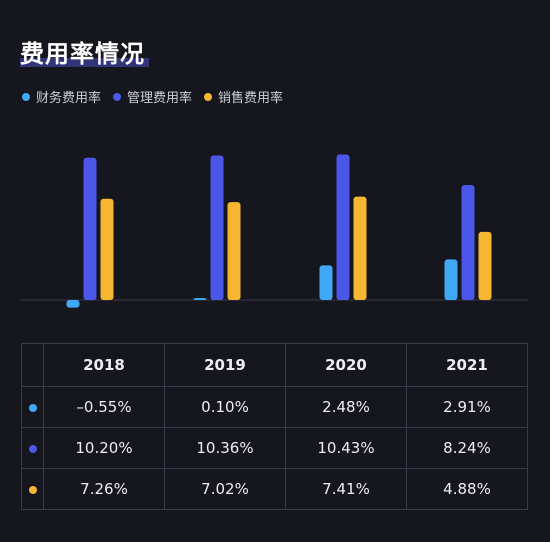  What do you see at coordinates (467, 365) in the screenshot?
I see `table-header-cell: 2021` at bounding box center [467, 365].